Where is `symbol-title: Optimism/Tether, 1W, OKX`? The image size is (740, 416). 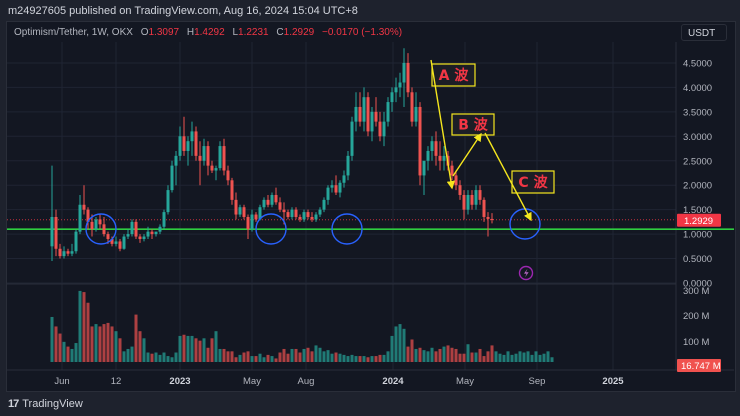 symbol-title: Optimism/Tether, 1W, OKX is located at coordinates (73, 32).